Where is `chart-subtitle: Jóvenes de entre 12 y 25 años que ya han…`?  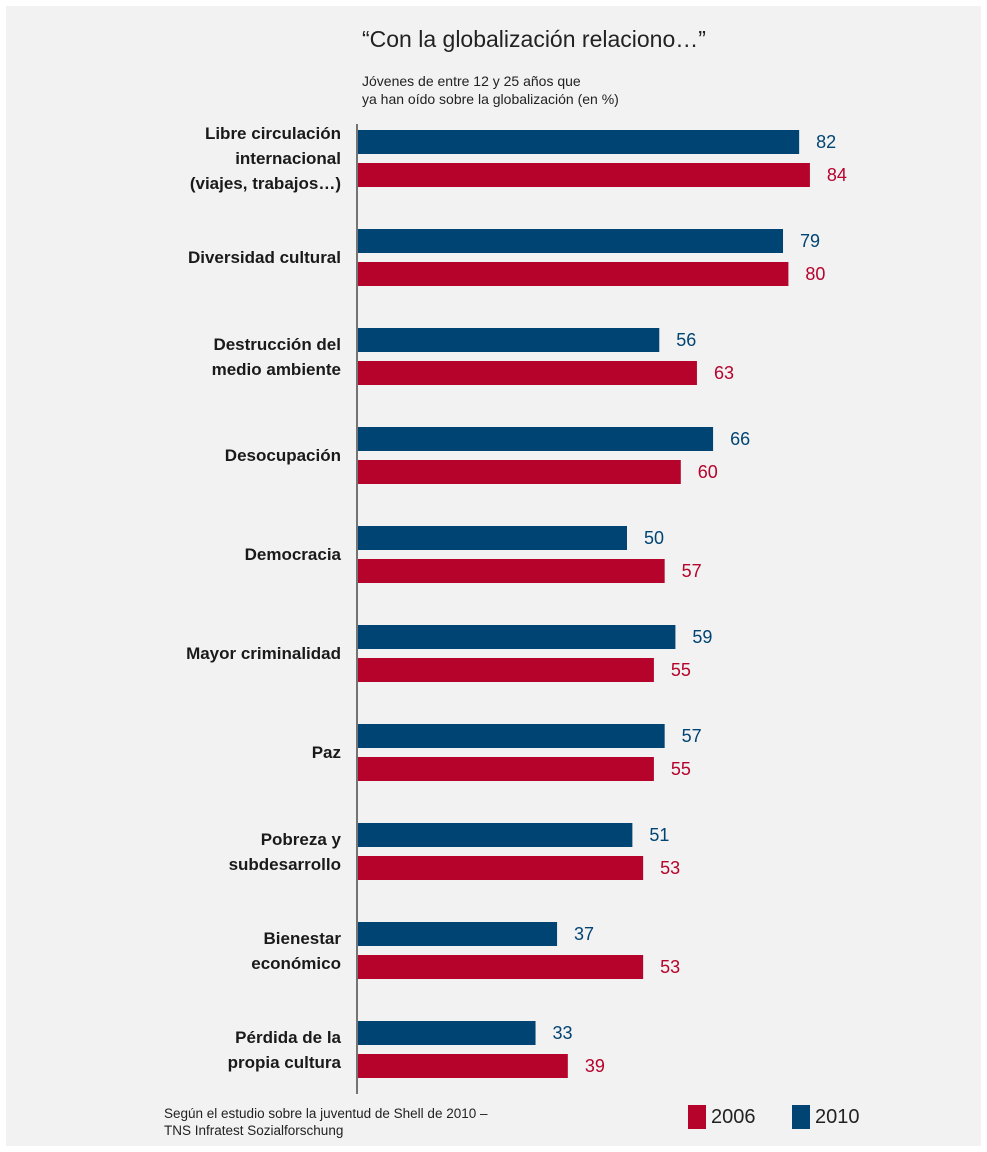
chart-subtitle: Jóvenes de entre 12 y 25 años que ya han… is located at coordinates (527, 90).